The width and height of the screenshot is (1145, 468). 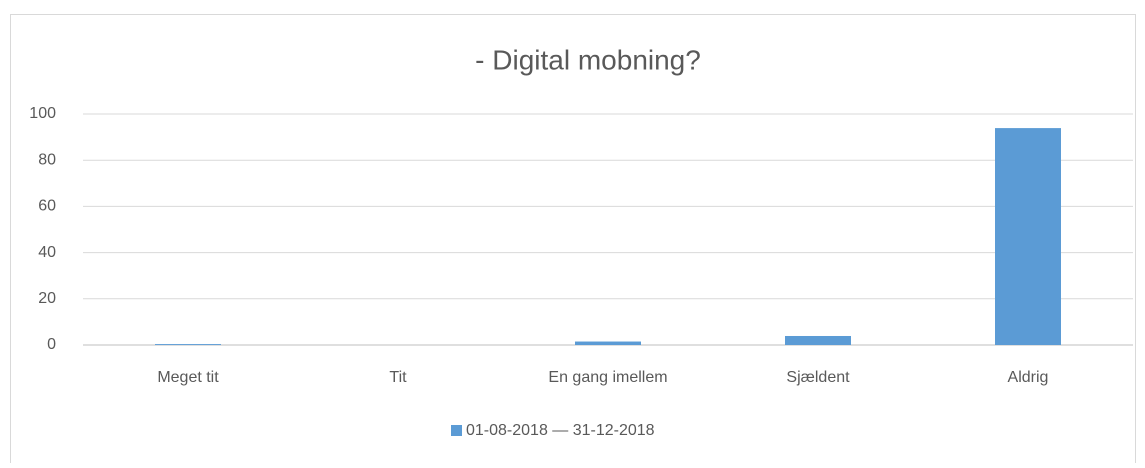 What do you see at coordinates (607, 377) in the screenshot?
I see `x-tick-label: En gang imellem` at bounding box center [607, 377].